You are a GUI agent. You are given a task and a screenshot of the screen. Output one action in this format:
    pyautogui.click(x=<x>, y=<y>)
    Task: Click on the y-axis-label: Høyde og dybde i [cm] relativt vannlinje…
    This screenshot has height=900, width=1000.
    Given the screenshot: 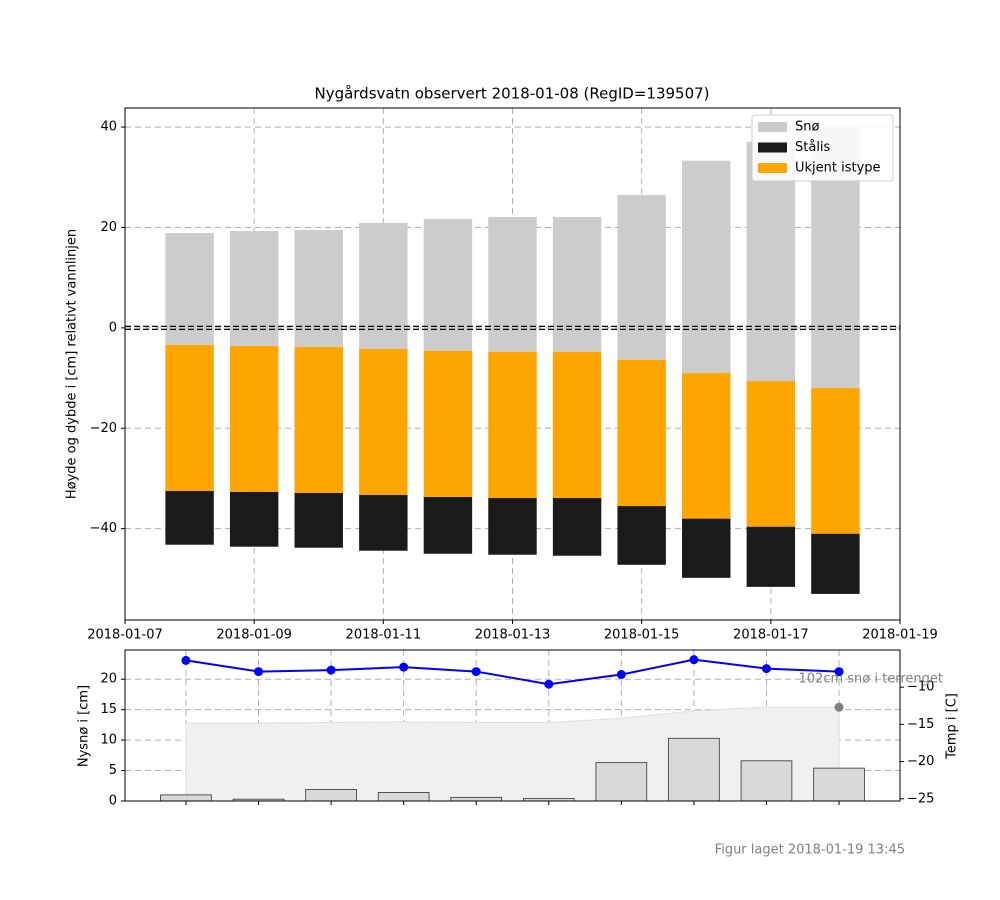 What is the action you would take?
    pyautogui.click(x=72, y=364)
    